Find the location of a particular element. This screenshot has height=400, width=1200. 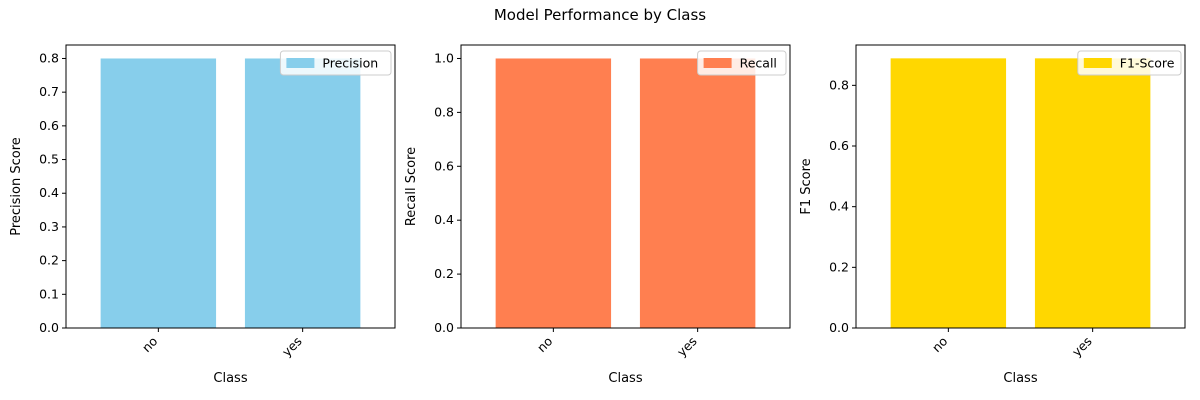

legend: Precision is located at coordinates (335, 63).